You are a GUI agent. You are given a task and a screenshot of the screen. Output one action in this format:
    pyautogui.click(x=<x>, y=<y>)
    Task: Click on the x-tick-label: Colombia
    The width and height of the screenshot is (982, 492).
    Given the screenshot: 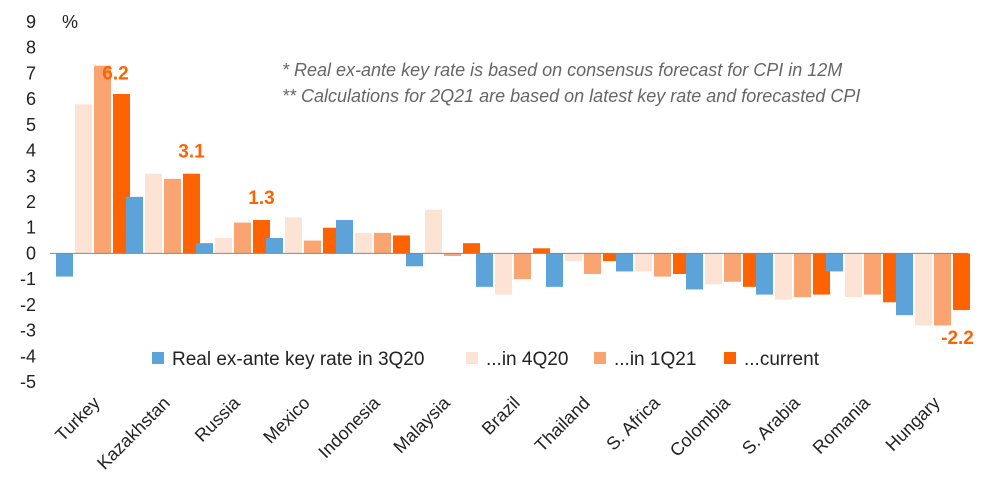 What is the action you would take?
    pyautogui.click(x=700, y=426)
    